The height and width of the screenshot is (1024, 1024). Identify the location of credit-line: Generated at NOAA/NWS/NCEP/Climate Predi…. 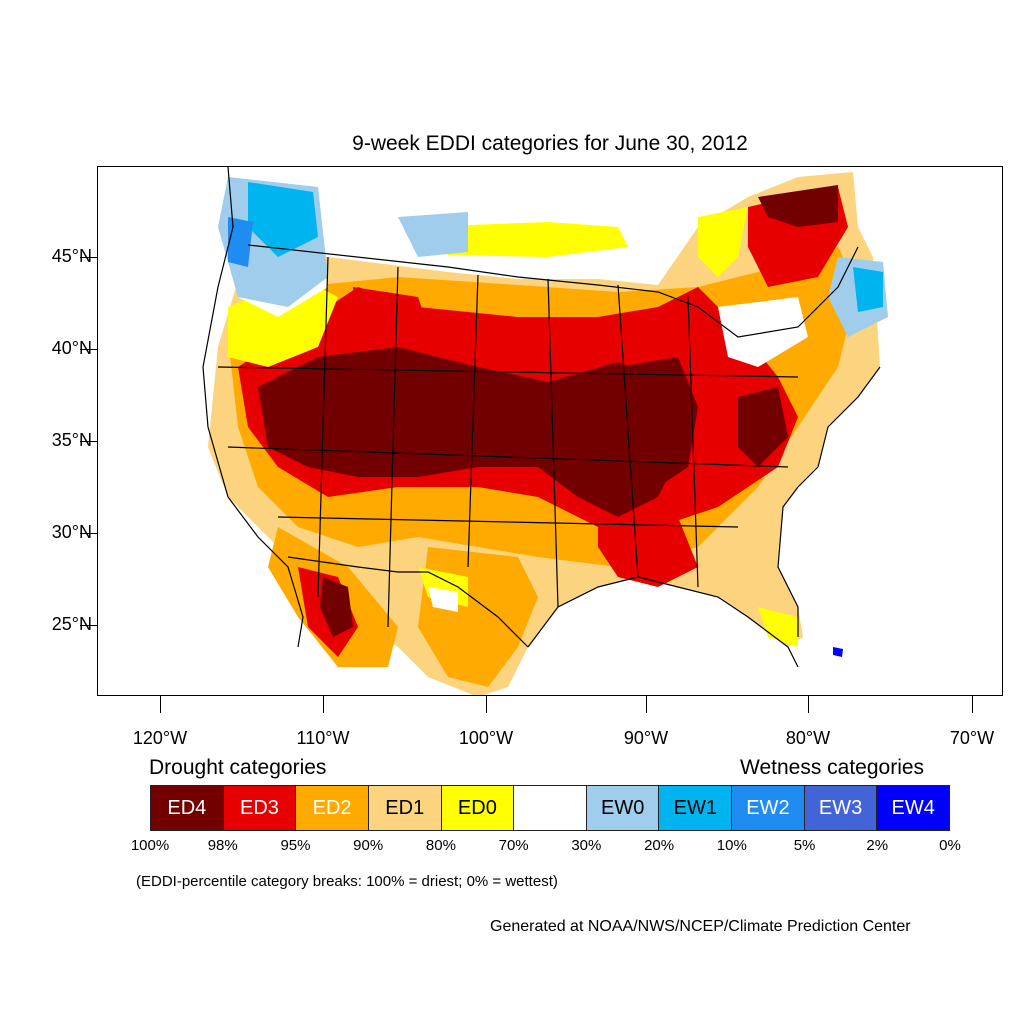
(700, 926).